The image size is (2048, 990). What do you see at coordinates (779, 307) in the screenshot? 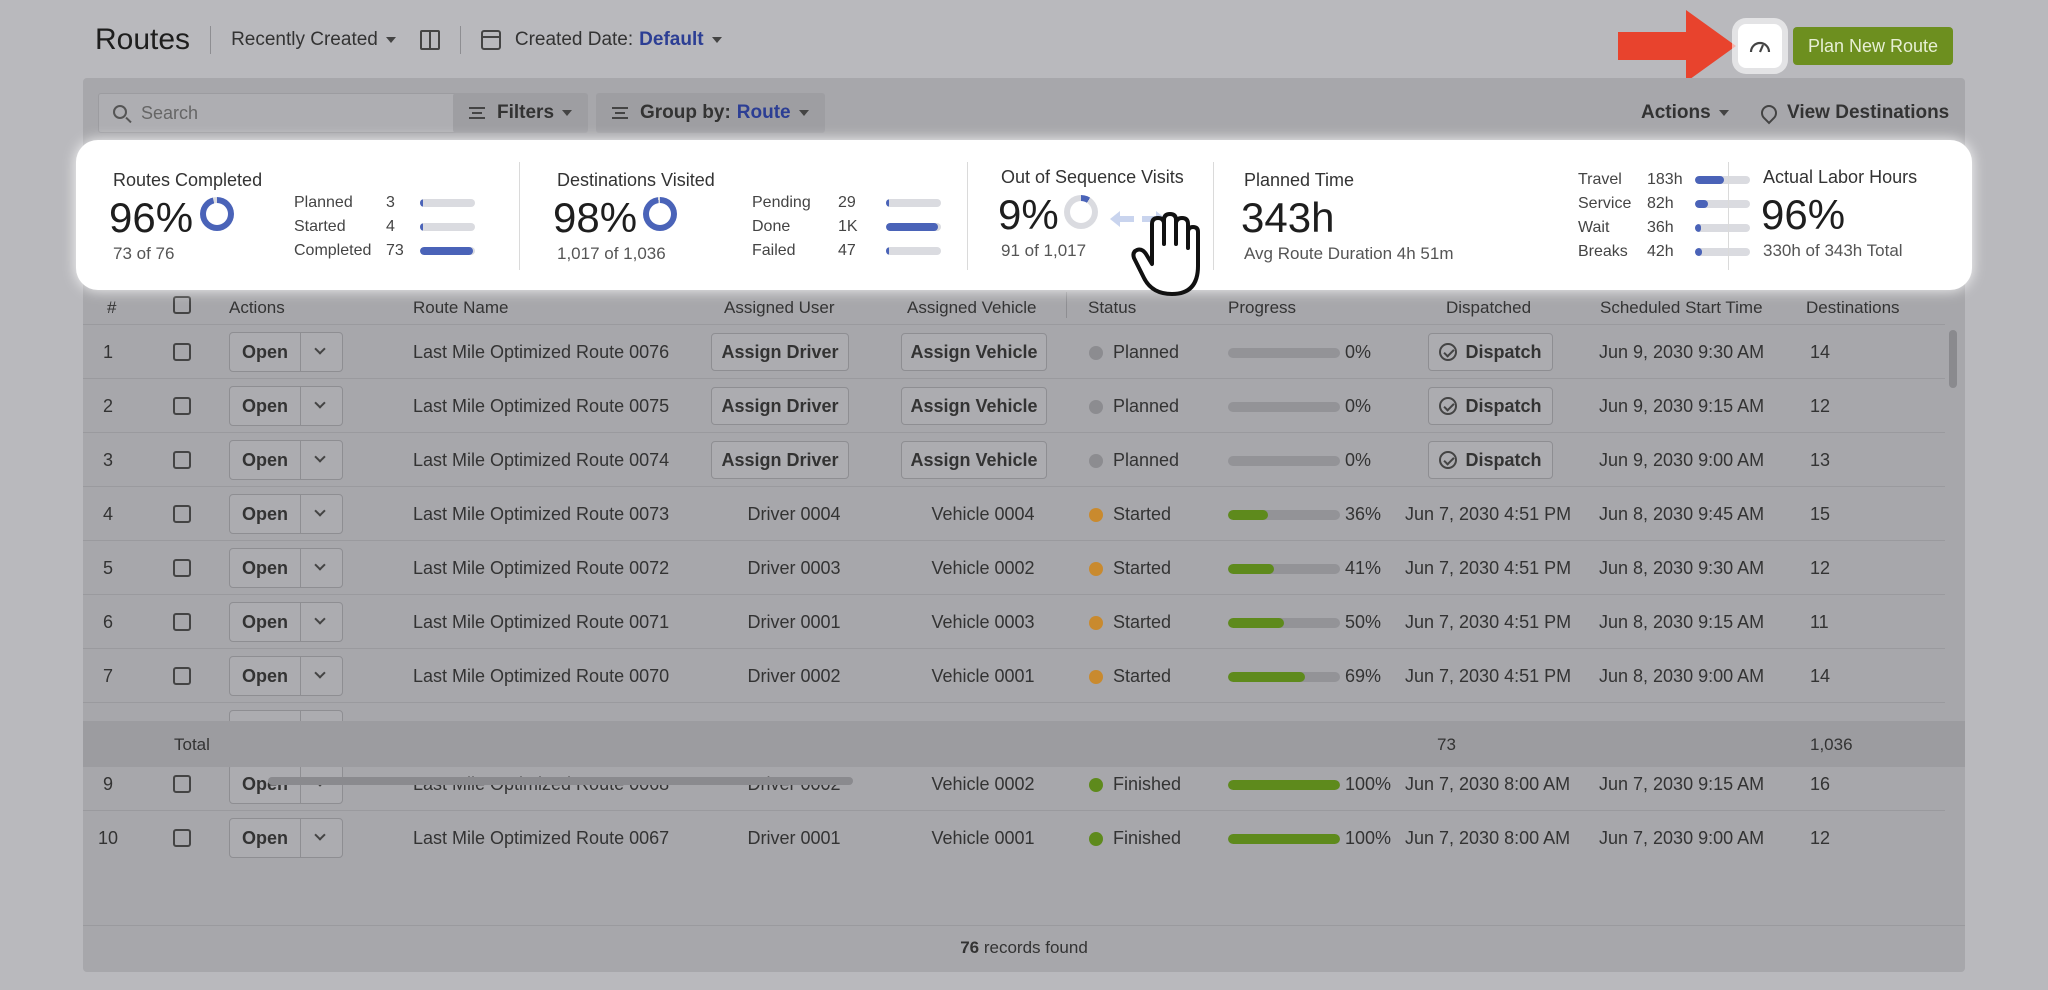
I see `header-assigned-user: Assigned User` at bounding box center [779, 307].